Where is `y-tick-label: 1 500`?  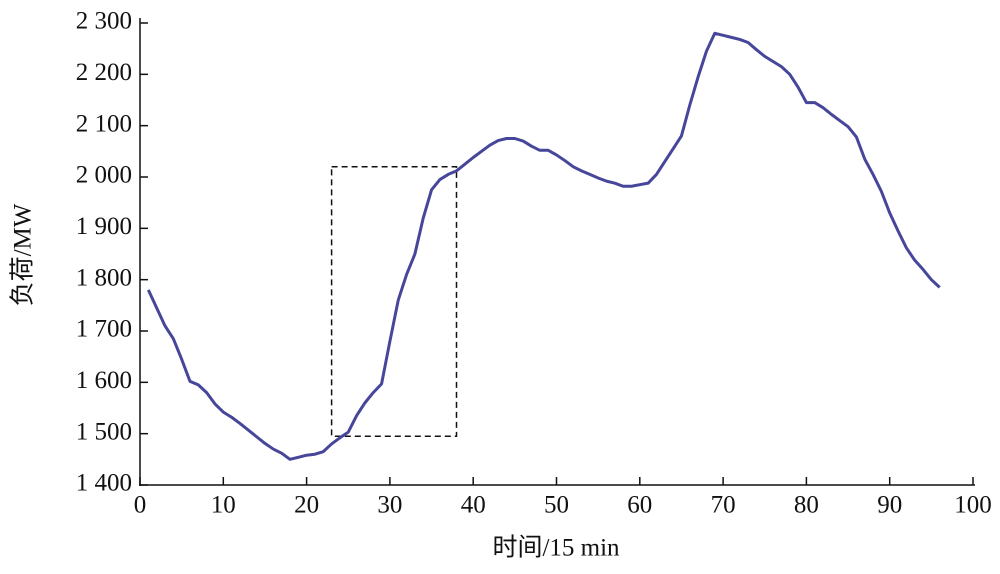 y-tick-label: 1 500 is located at coordinates (104, 431).